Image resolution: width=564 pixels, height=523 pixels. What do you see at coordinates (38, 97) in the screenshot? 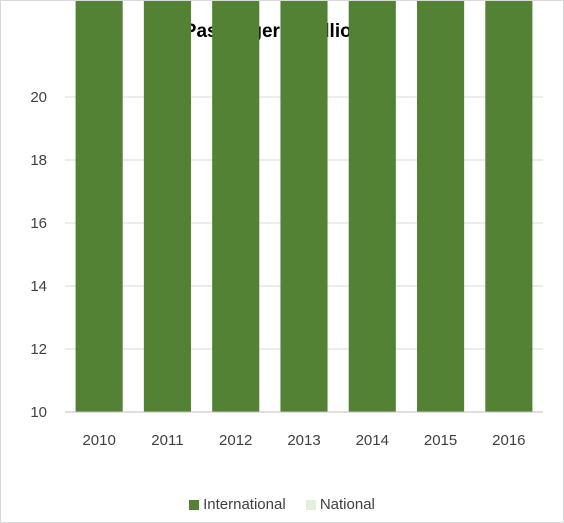
I see `y-tick-label: 20` at bounding box center [38, 97].